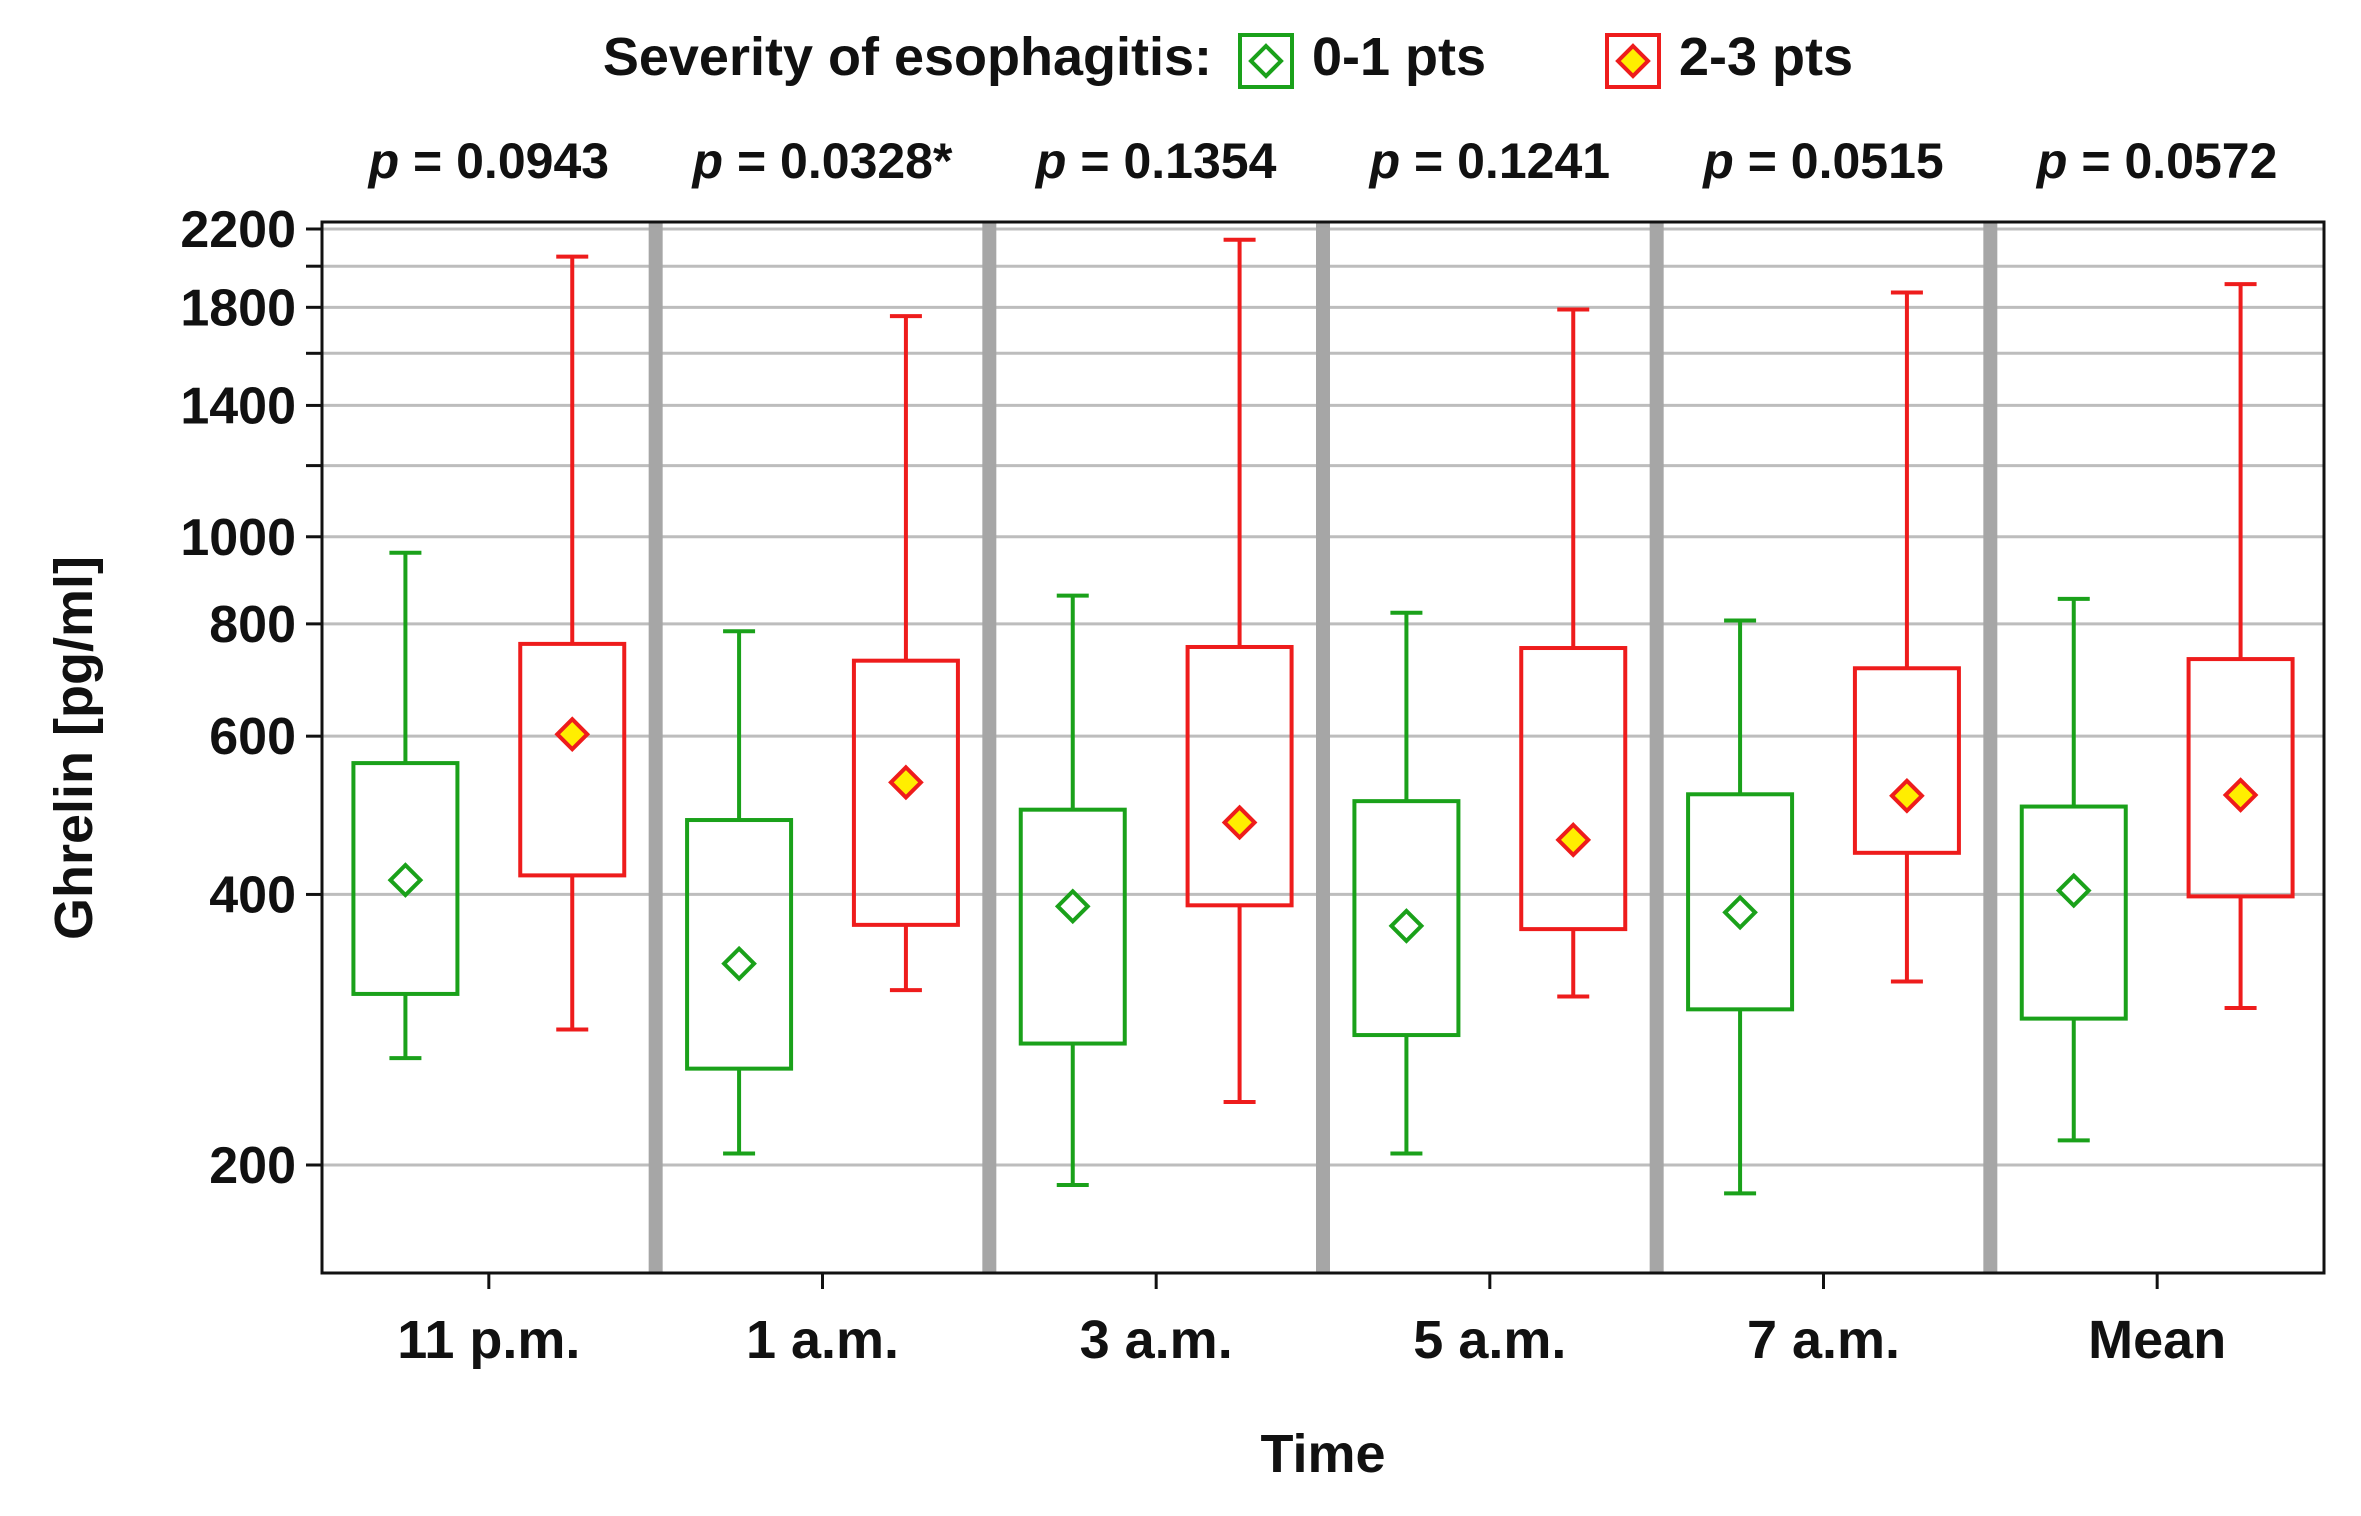 The height and width of the screenshot is (1516, 2361). Describe the element at coordinates (822, 1340) in the screenshot. I see `x-tick-label-1: 1 a.m.` at that location.